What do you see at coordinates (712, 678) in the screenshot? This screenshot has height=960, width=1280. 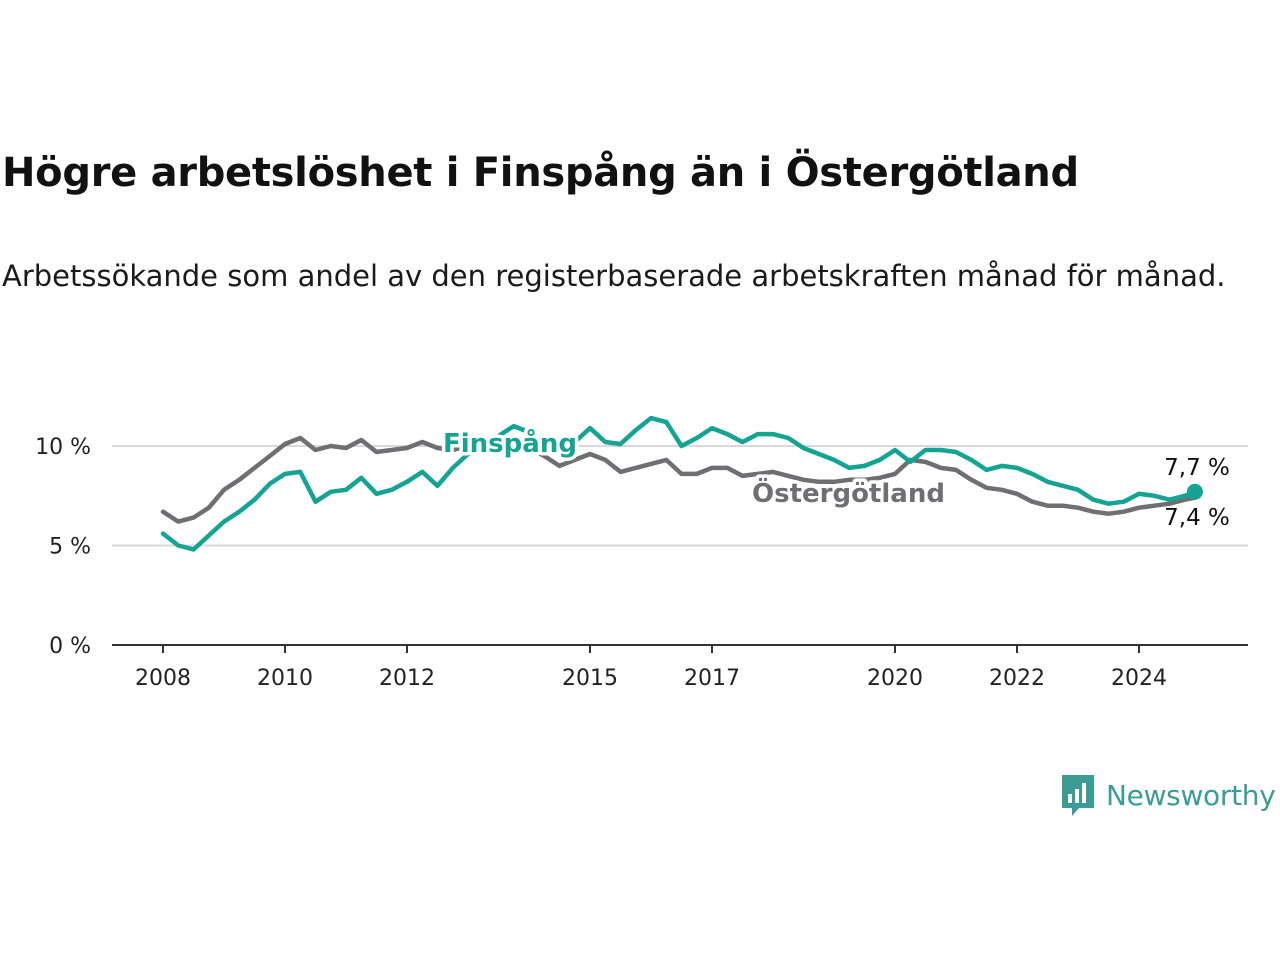 I see `x-tick-label: 2017` at bounding box center [712, 678].